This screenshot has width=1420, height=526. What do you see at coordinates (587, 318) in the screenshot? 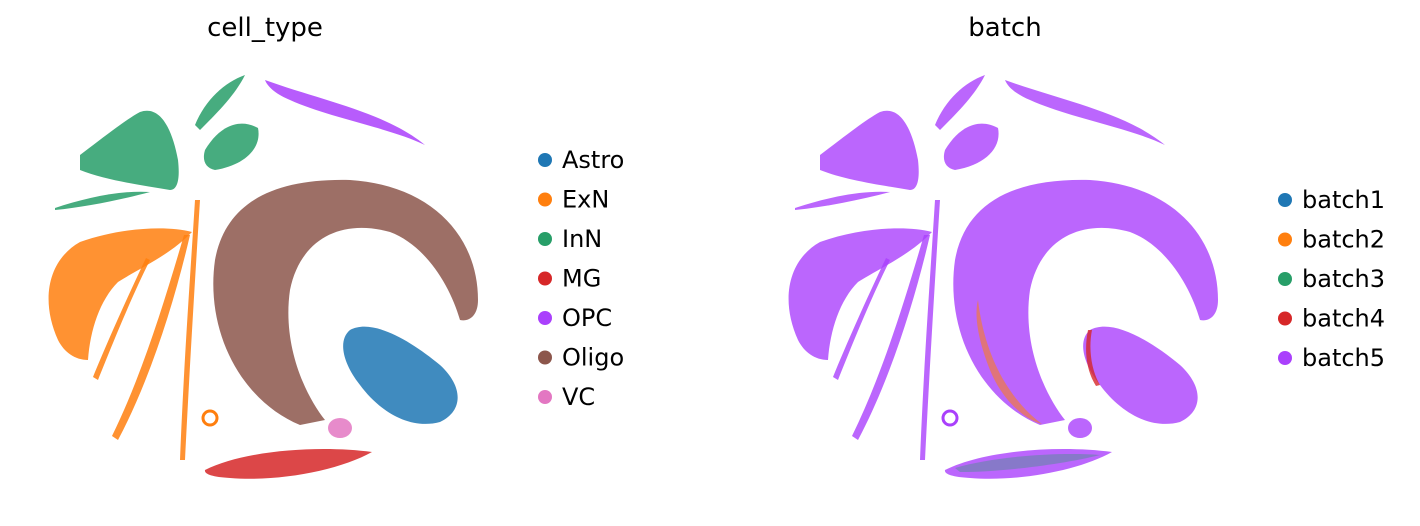
I see `legend-label-opc: OPC` at bounding box center [587, 318].